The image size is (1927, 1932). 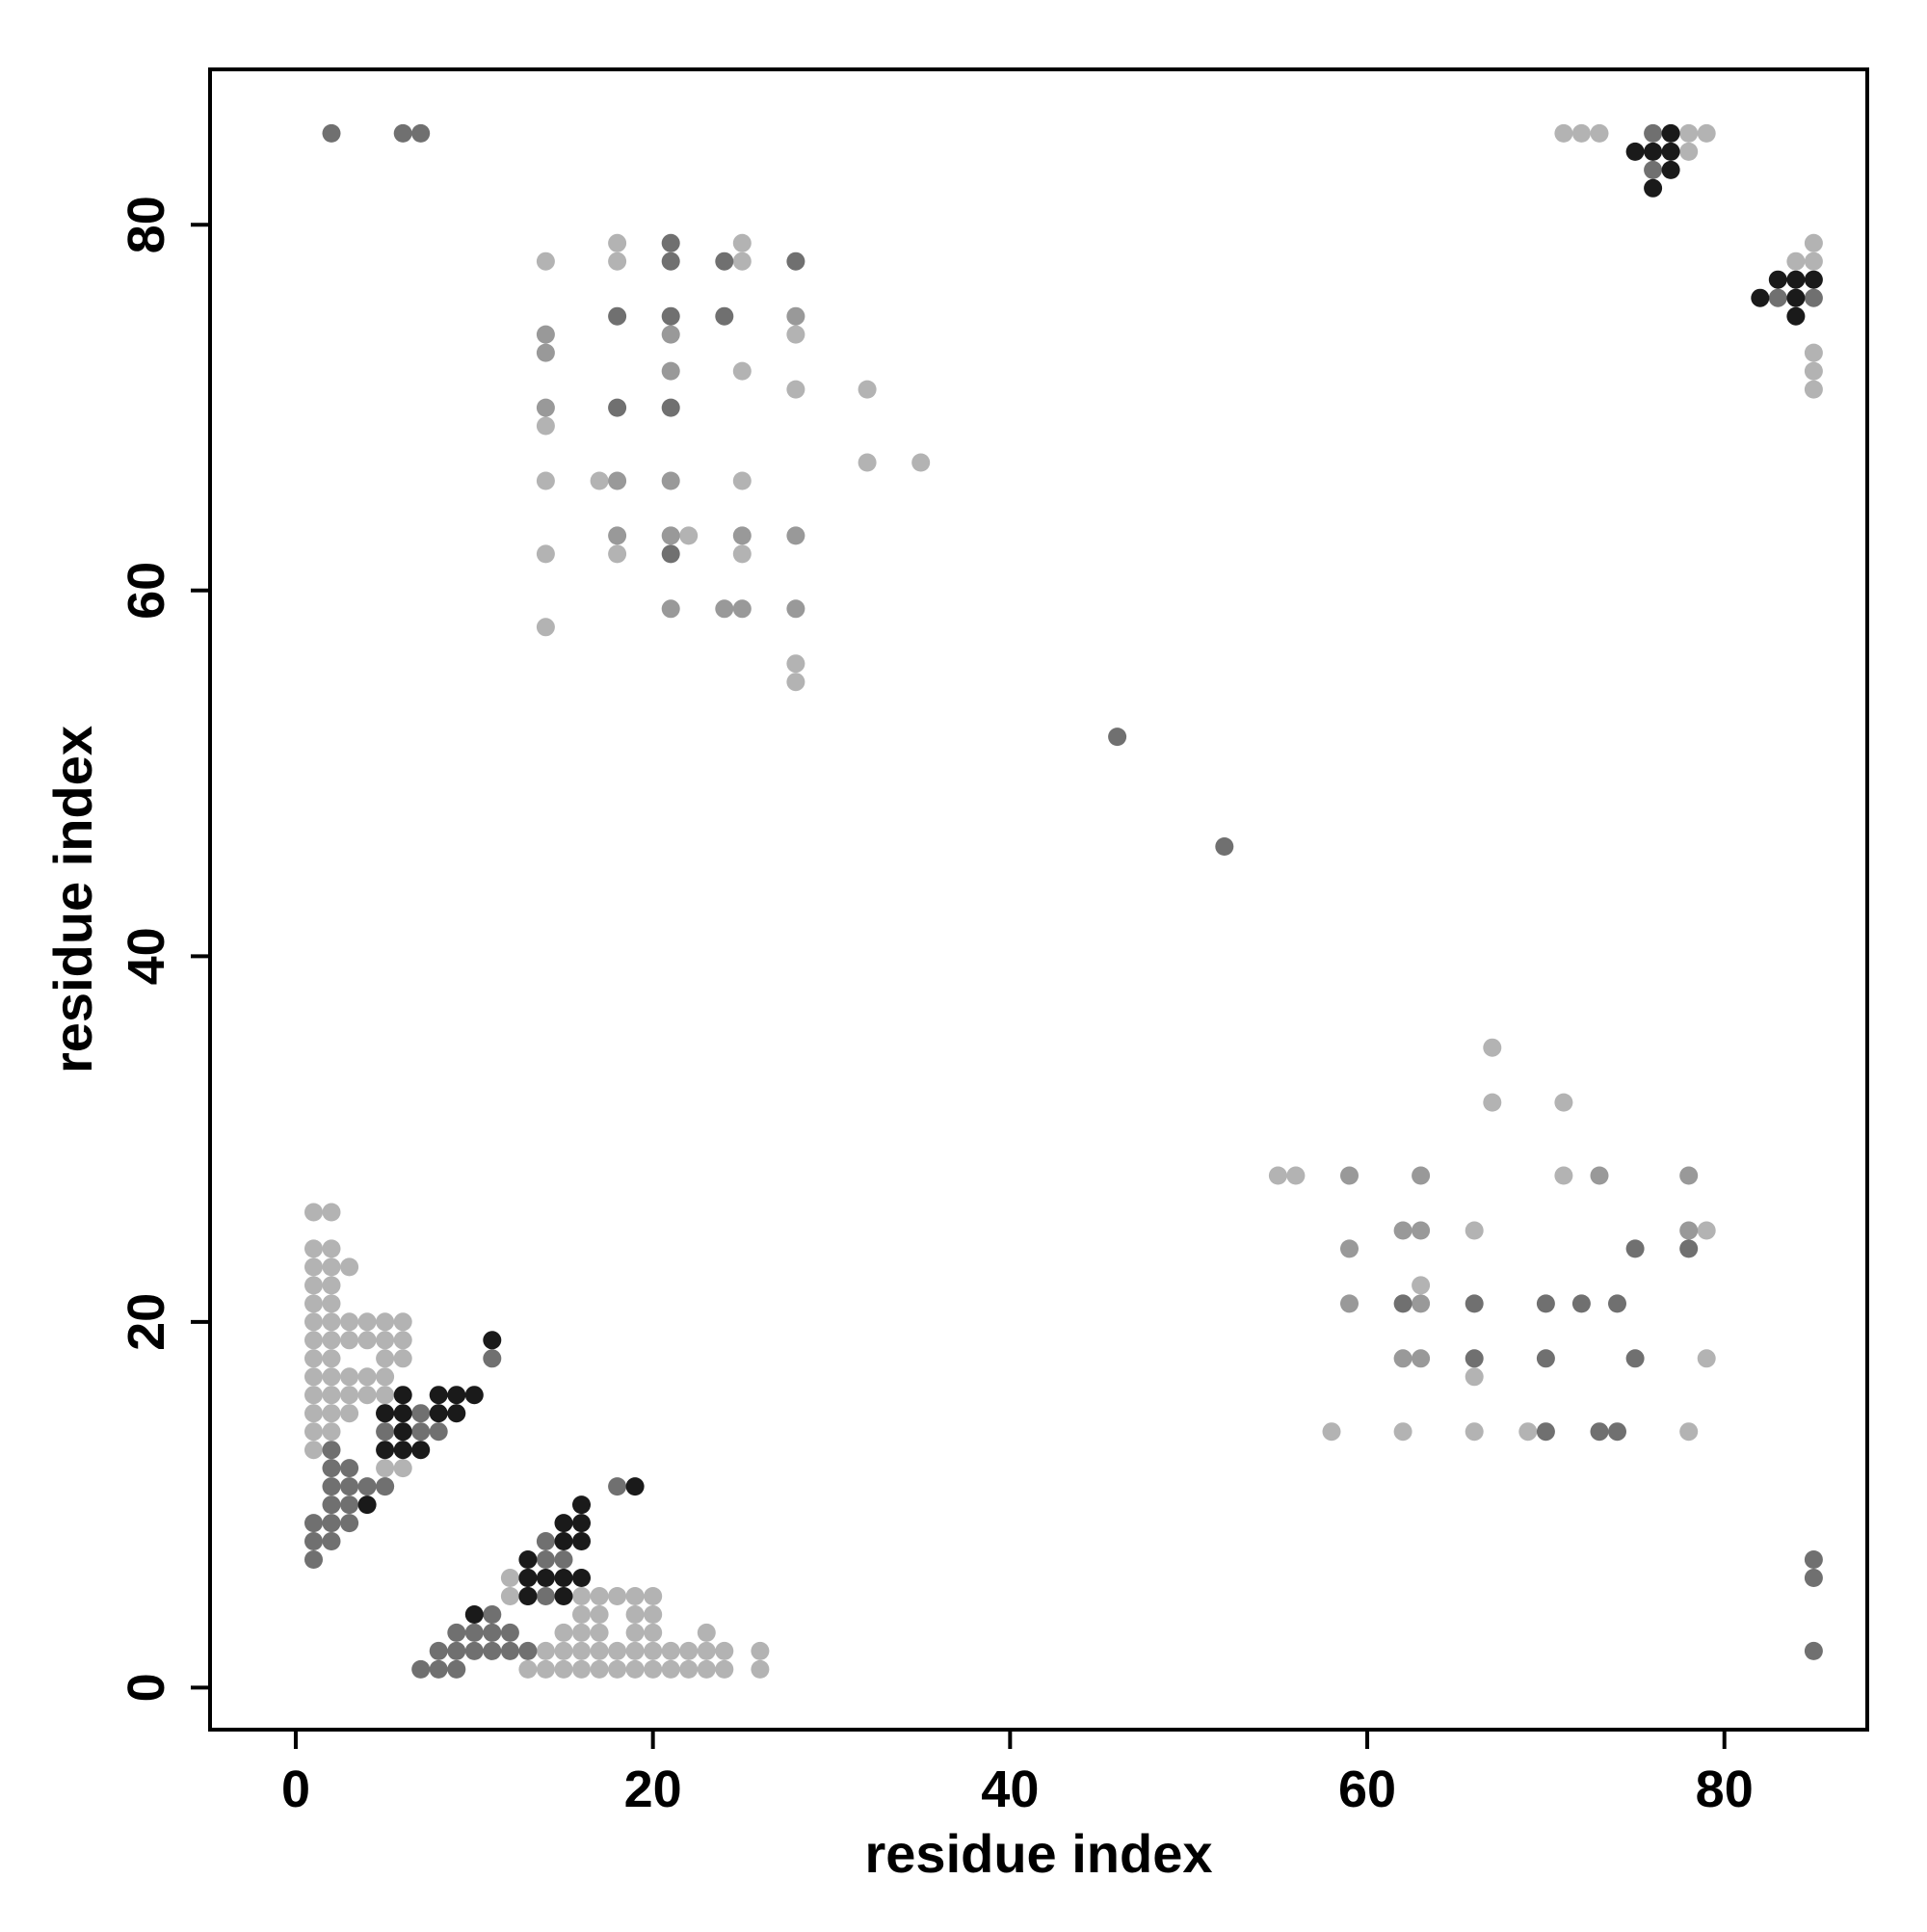 What do you see at coordinates (1367, 1789) in the screenshot?
I see `x-tick-label: 60` at bounding box center [1367, 1789].